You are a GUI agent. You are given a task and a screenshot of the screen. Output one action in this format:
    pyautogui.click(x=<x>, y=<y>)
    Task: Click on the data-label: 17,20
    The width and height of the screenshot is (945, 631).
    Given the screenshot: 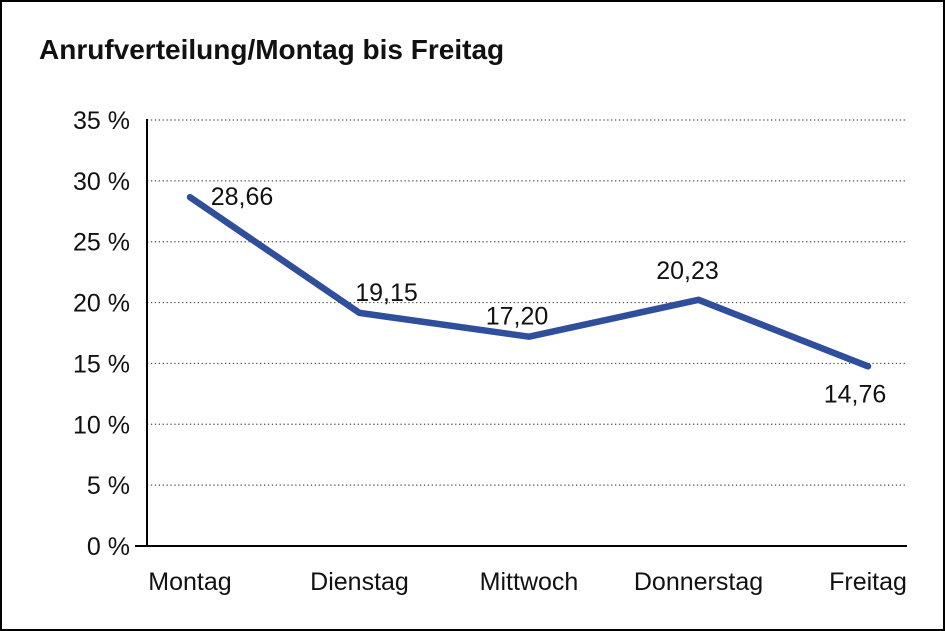 What is the action you would take?
    pyautogui.click(x=517, y=317)
    